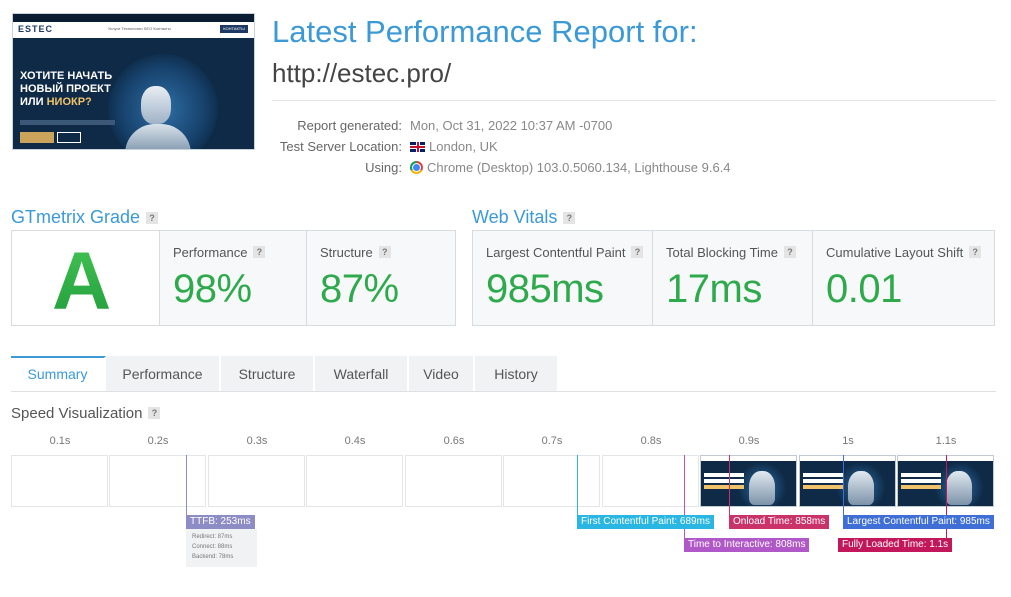 The width and height of the screenshot is (1011, 597). I want to click on thumbnail-primary-button, so click(37, 137).